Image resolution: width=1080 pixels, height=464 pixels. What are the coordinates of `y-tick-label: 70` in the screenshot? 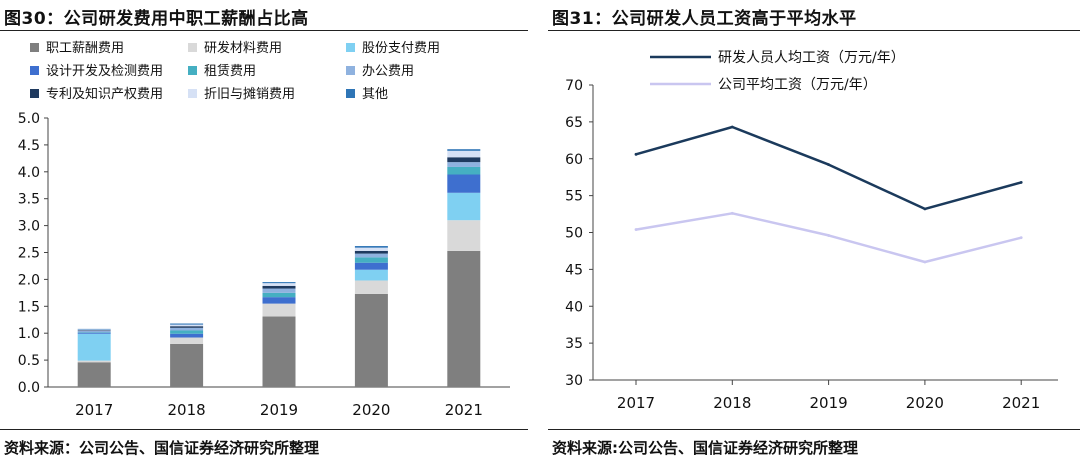 It's located at (574, 86).